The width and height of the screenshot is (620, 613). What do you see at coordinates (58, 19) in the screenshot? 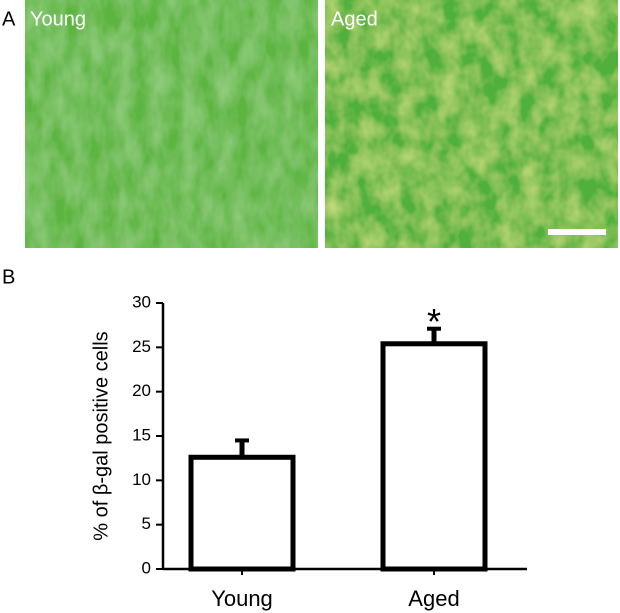
I see `image-label: Young` at bounding box center [58, 19].